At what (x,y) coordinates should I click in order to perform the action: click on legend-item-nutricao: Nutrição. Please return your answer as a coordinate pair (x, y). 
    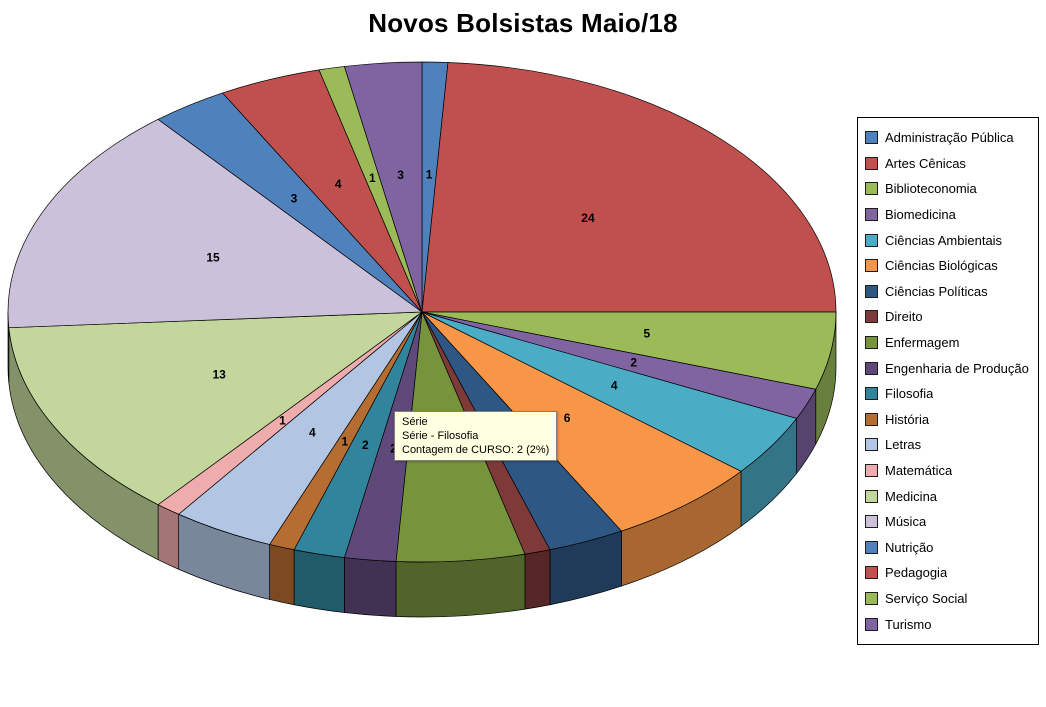
    Looking at the image, I should click on (949, 548).